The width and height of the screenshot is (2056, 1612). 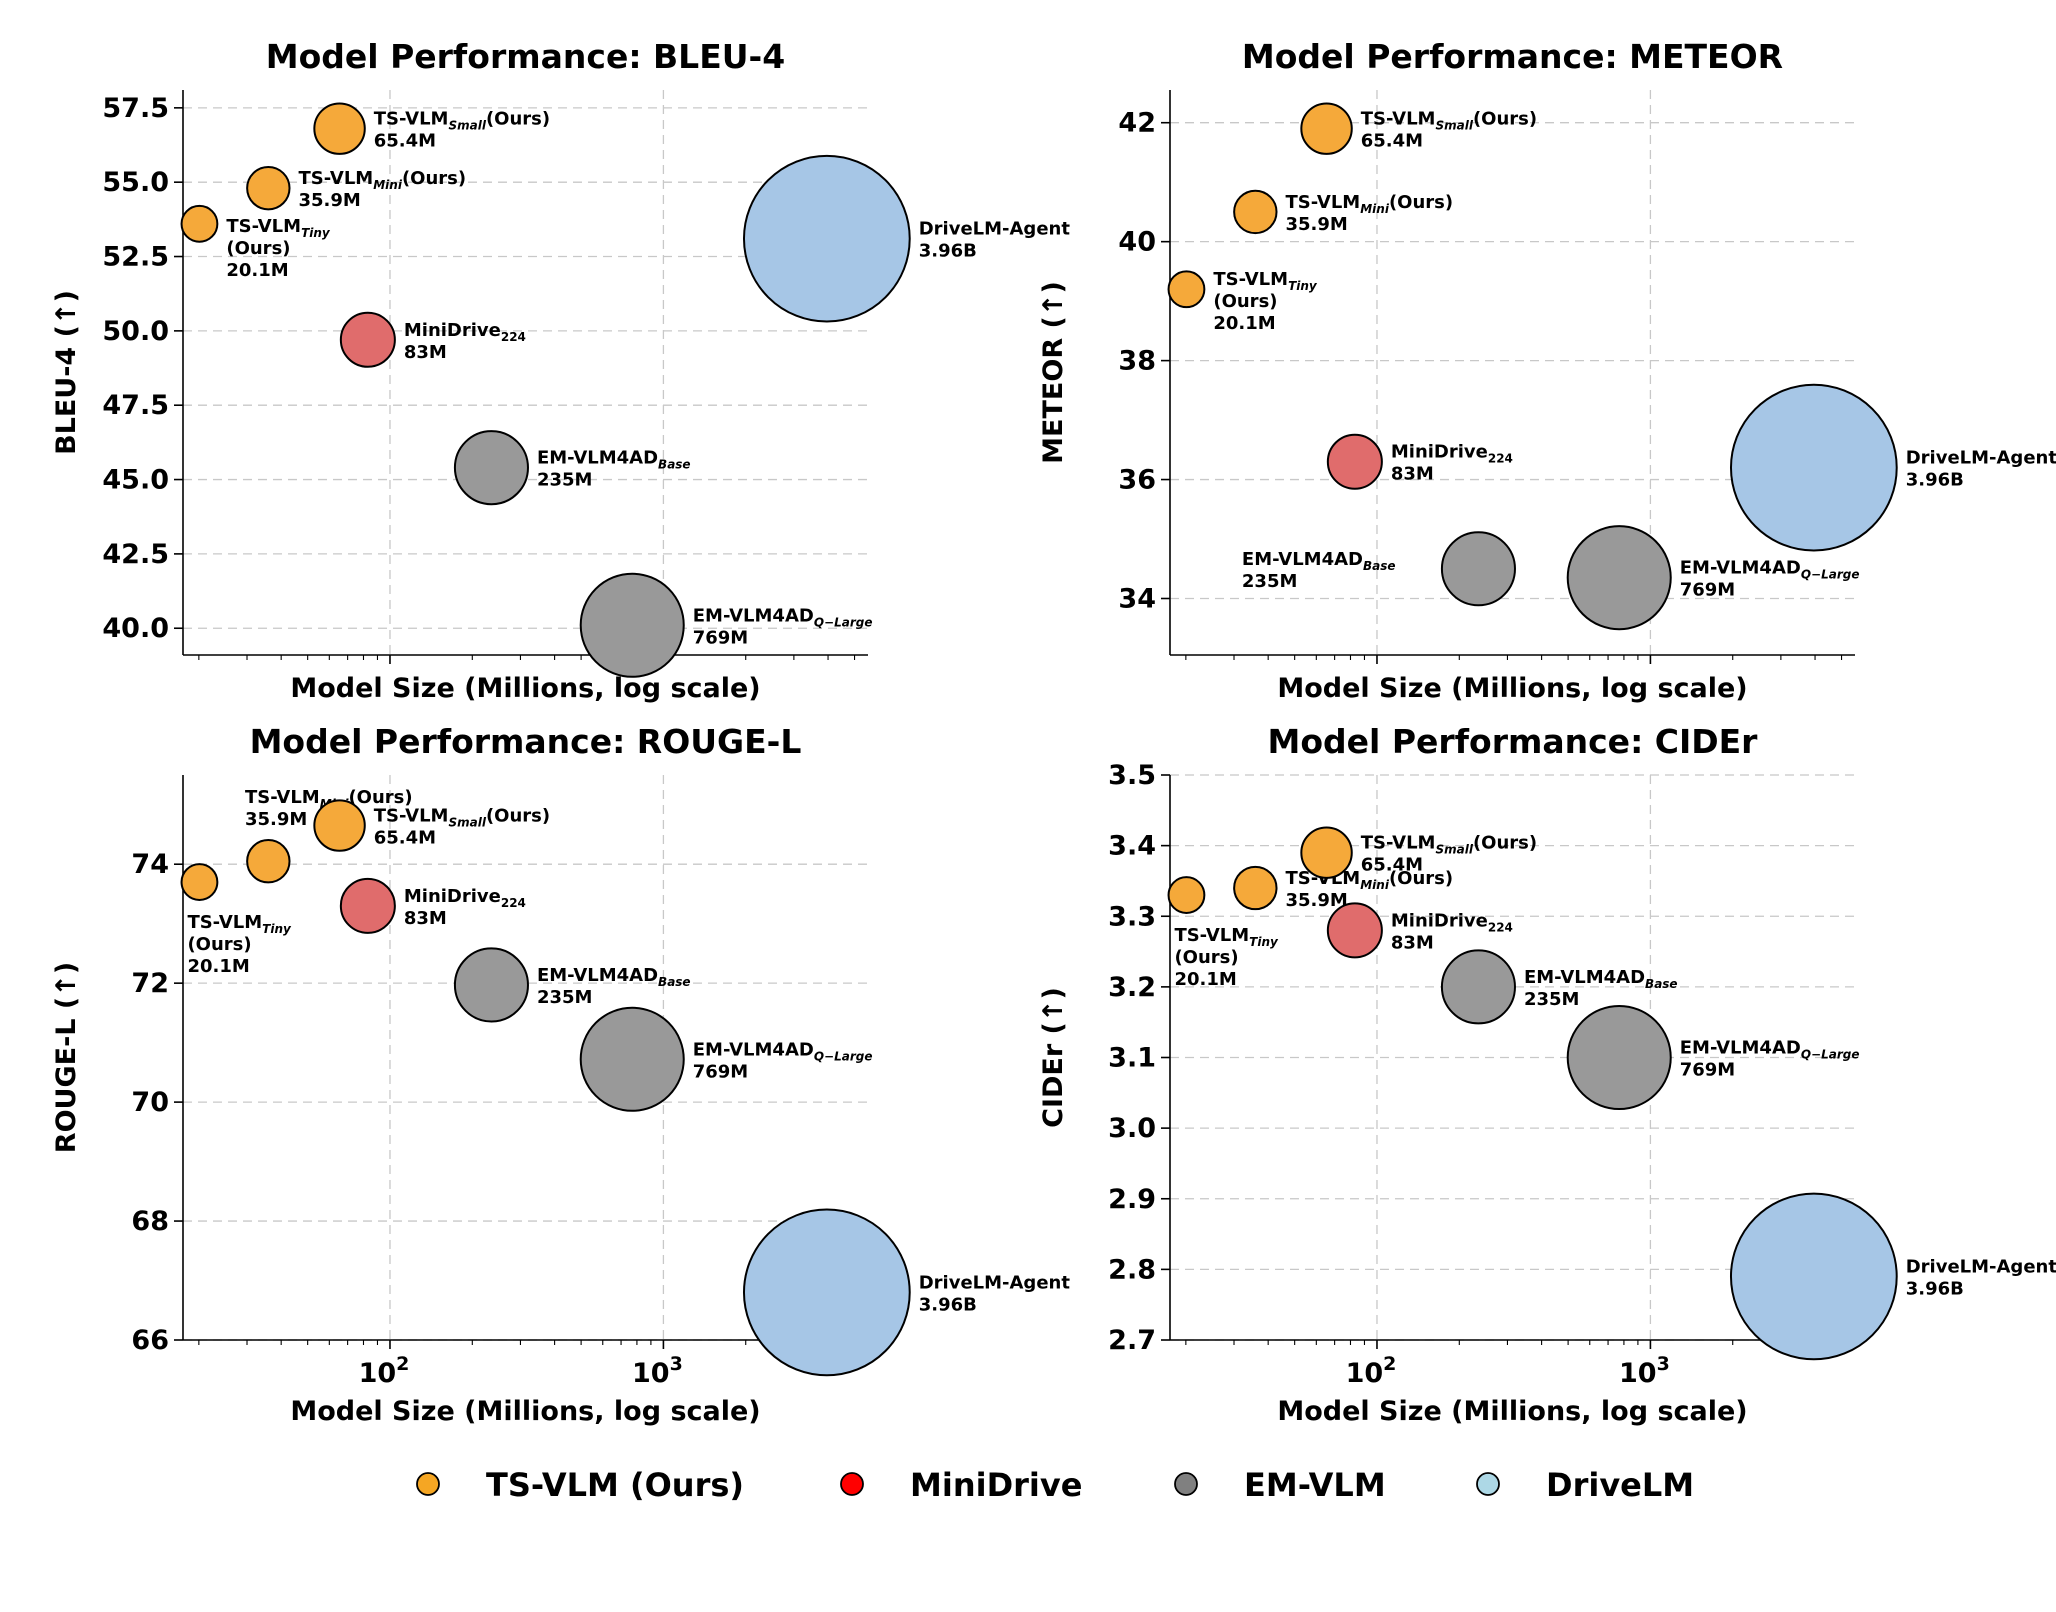 I want to click on legend-label: MiniDrive, so click(x=996, y=1485).